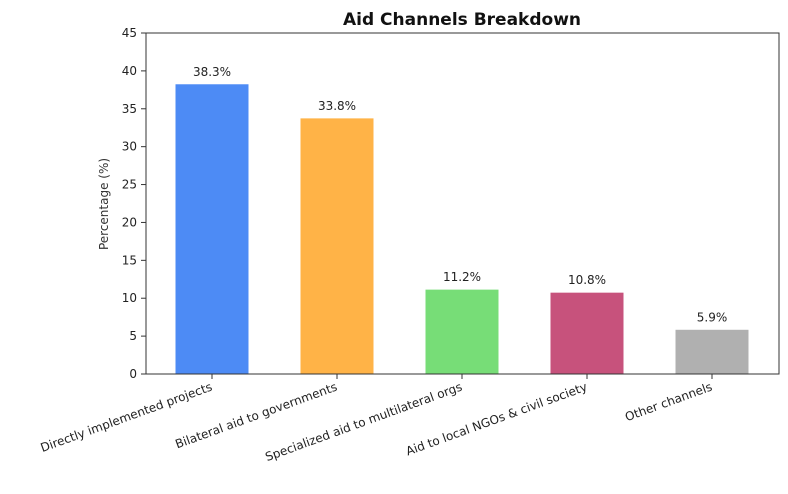  I want to click on y-tick-label: 5, so click(133, 336).